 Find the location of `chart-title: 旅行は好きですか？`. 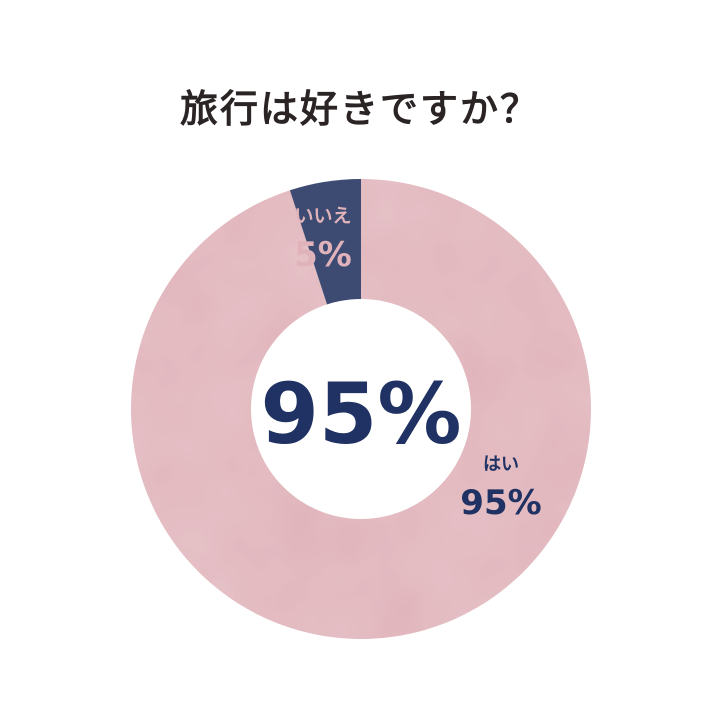

chart-title: 旅行は好きですか？ is located at coordinates (359, 109).